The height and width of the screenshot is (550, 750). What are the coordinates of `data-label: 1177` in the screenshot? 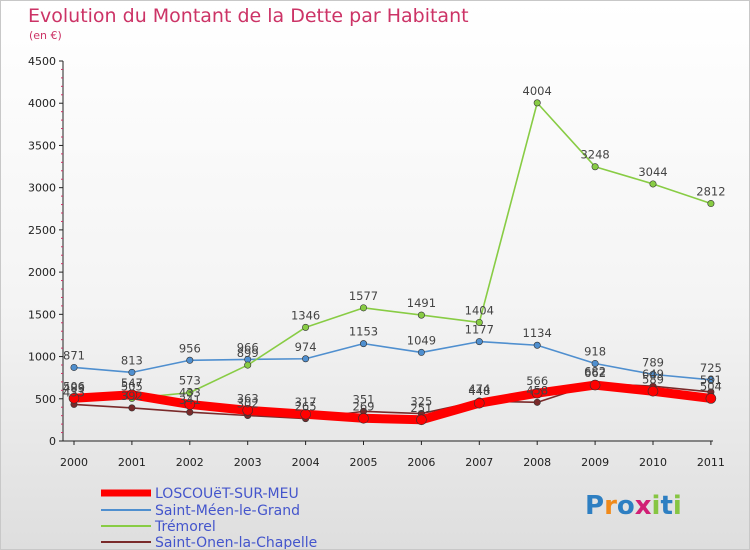 It's located at (479, 330).